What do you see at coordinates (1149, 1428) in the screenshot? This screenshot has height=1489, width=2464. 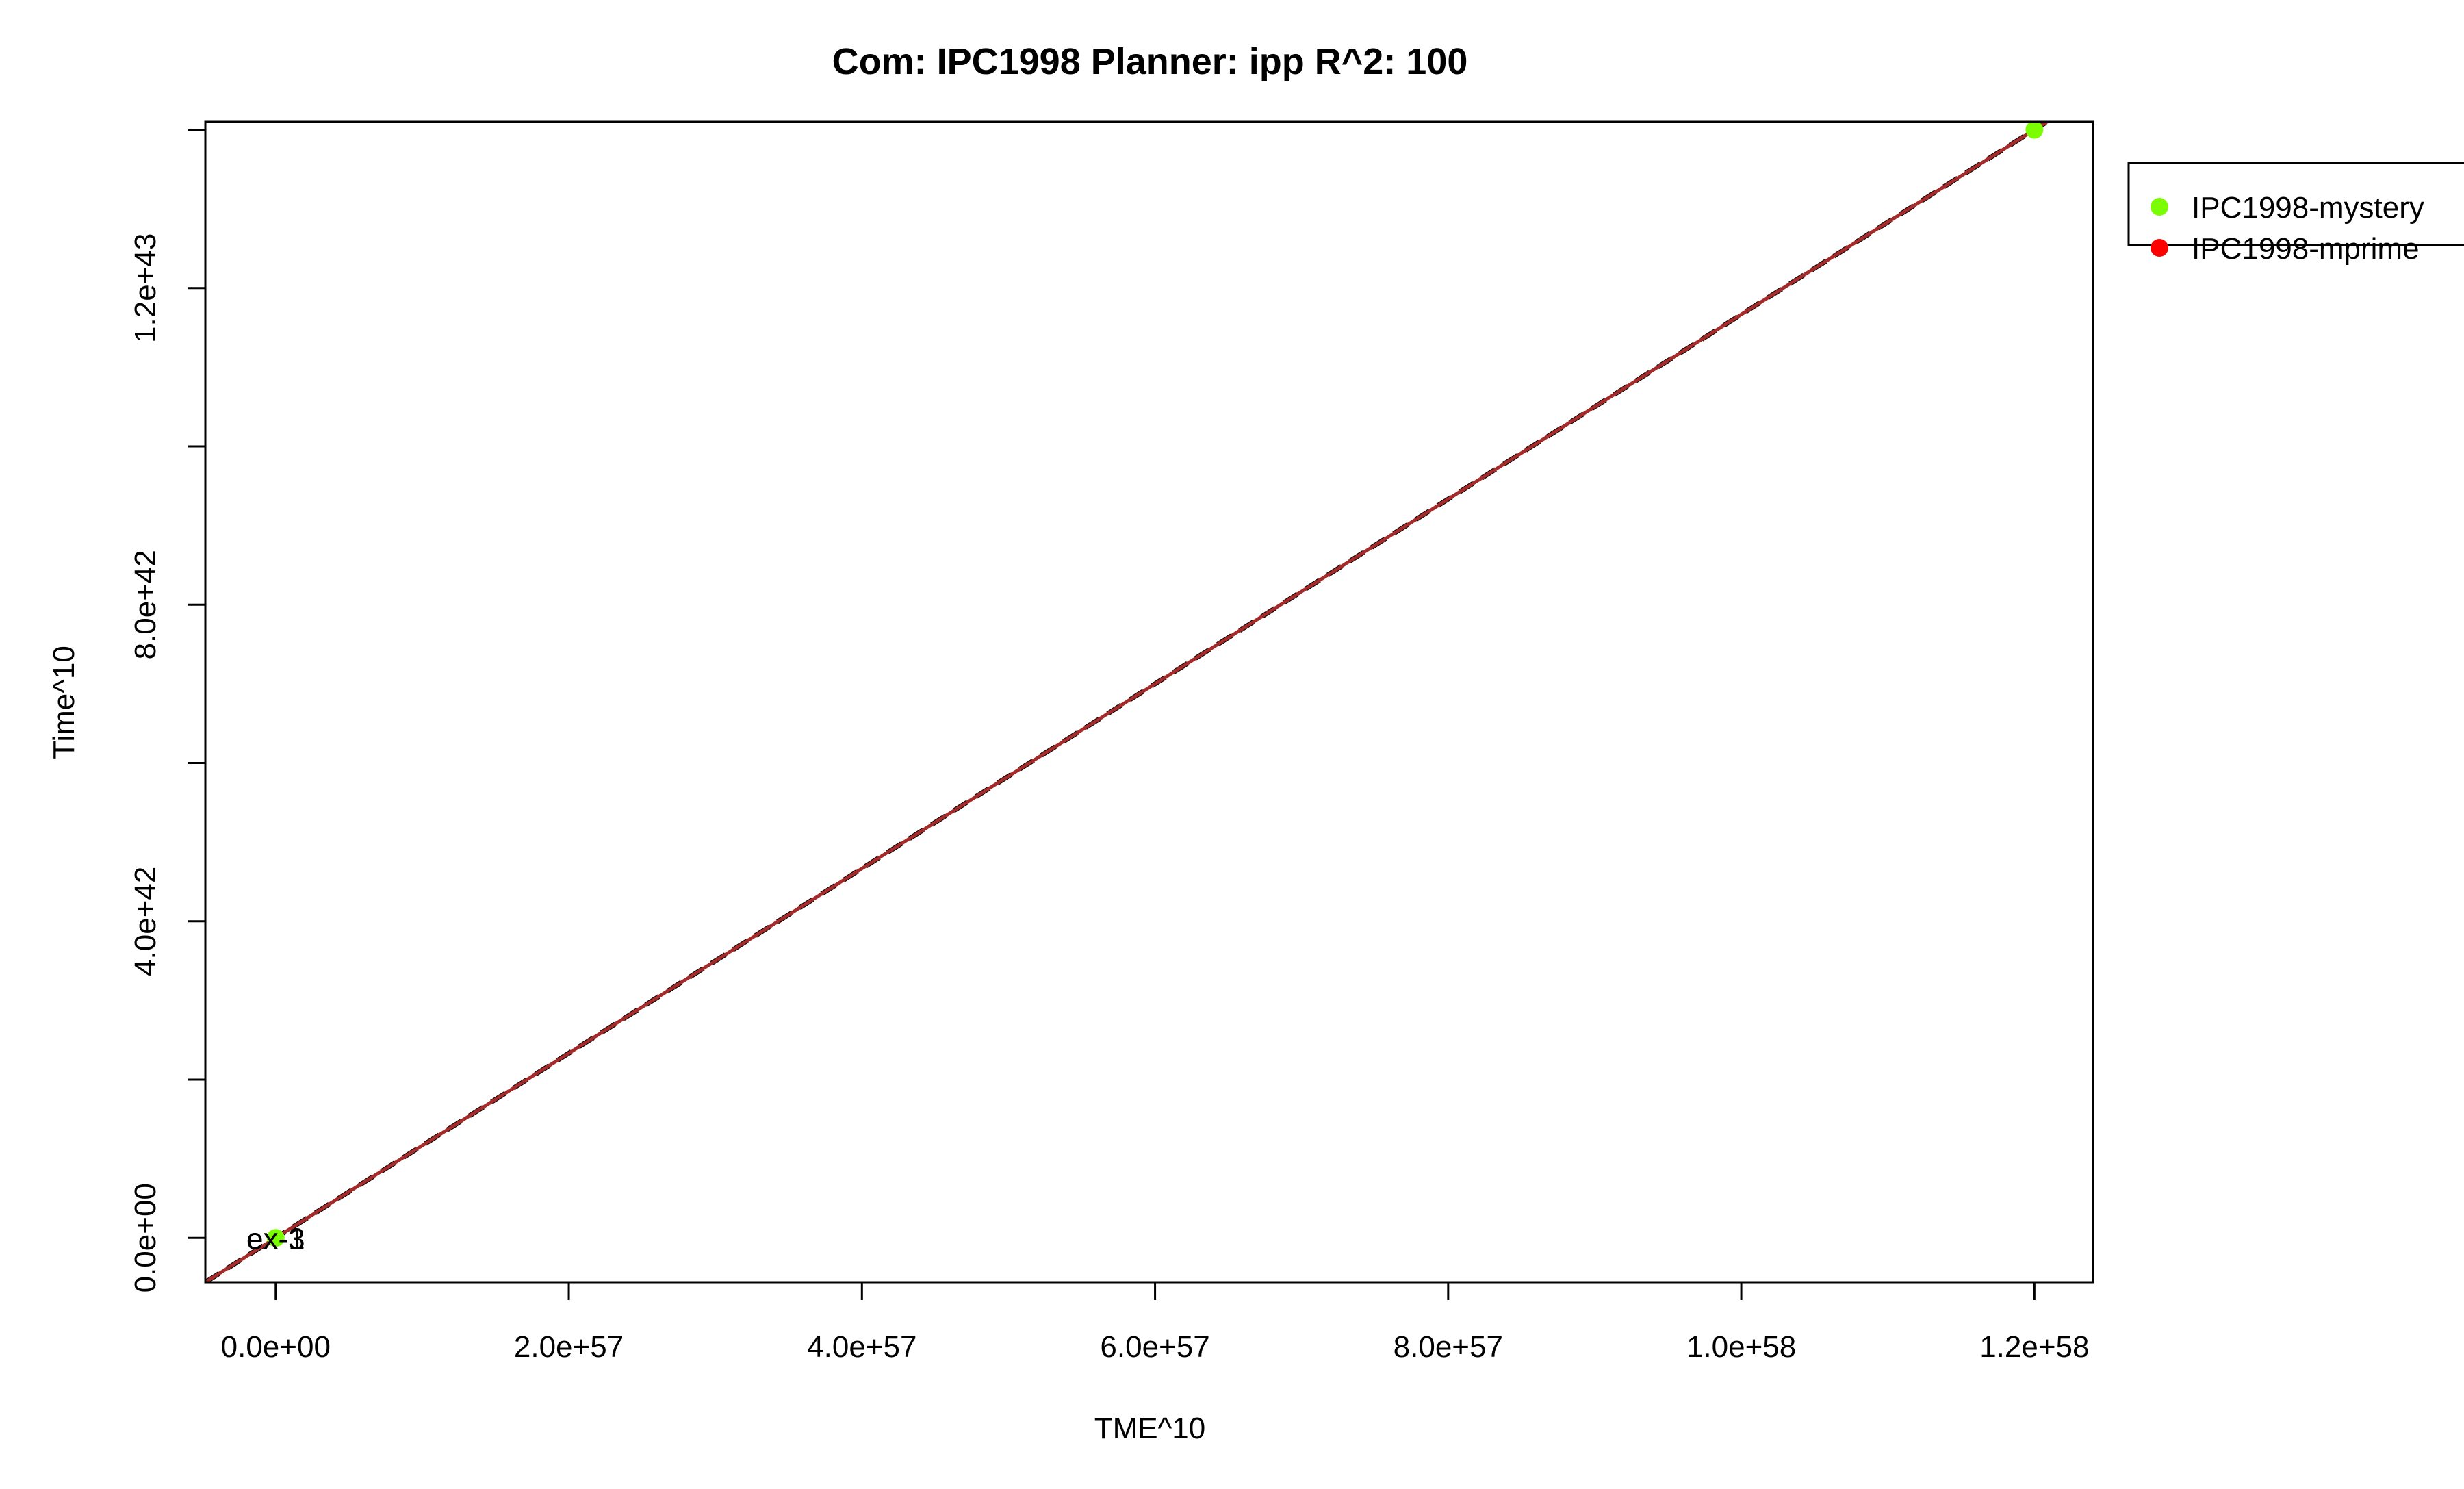 I see `x-axis-label: TME^10` at bounding box center [1149, 1428].